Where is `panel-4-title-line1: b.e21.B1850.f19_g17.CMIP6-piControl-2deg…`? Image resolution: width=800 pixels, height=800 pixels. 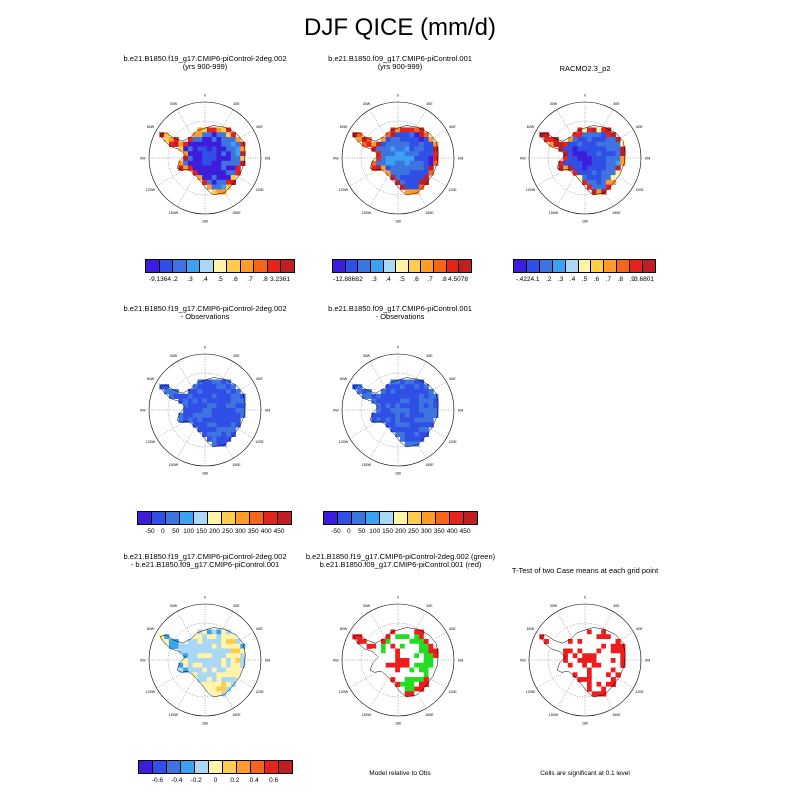
panel-4-title-line1: b.e21.B1850.f19_g17.CMIP6-piControl-2deg… is located at coordinates (205, 308).